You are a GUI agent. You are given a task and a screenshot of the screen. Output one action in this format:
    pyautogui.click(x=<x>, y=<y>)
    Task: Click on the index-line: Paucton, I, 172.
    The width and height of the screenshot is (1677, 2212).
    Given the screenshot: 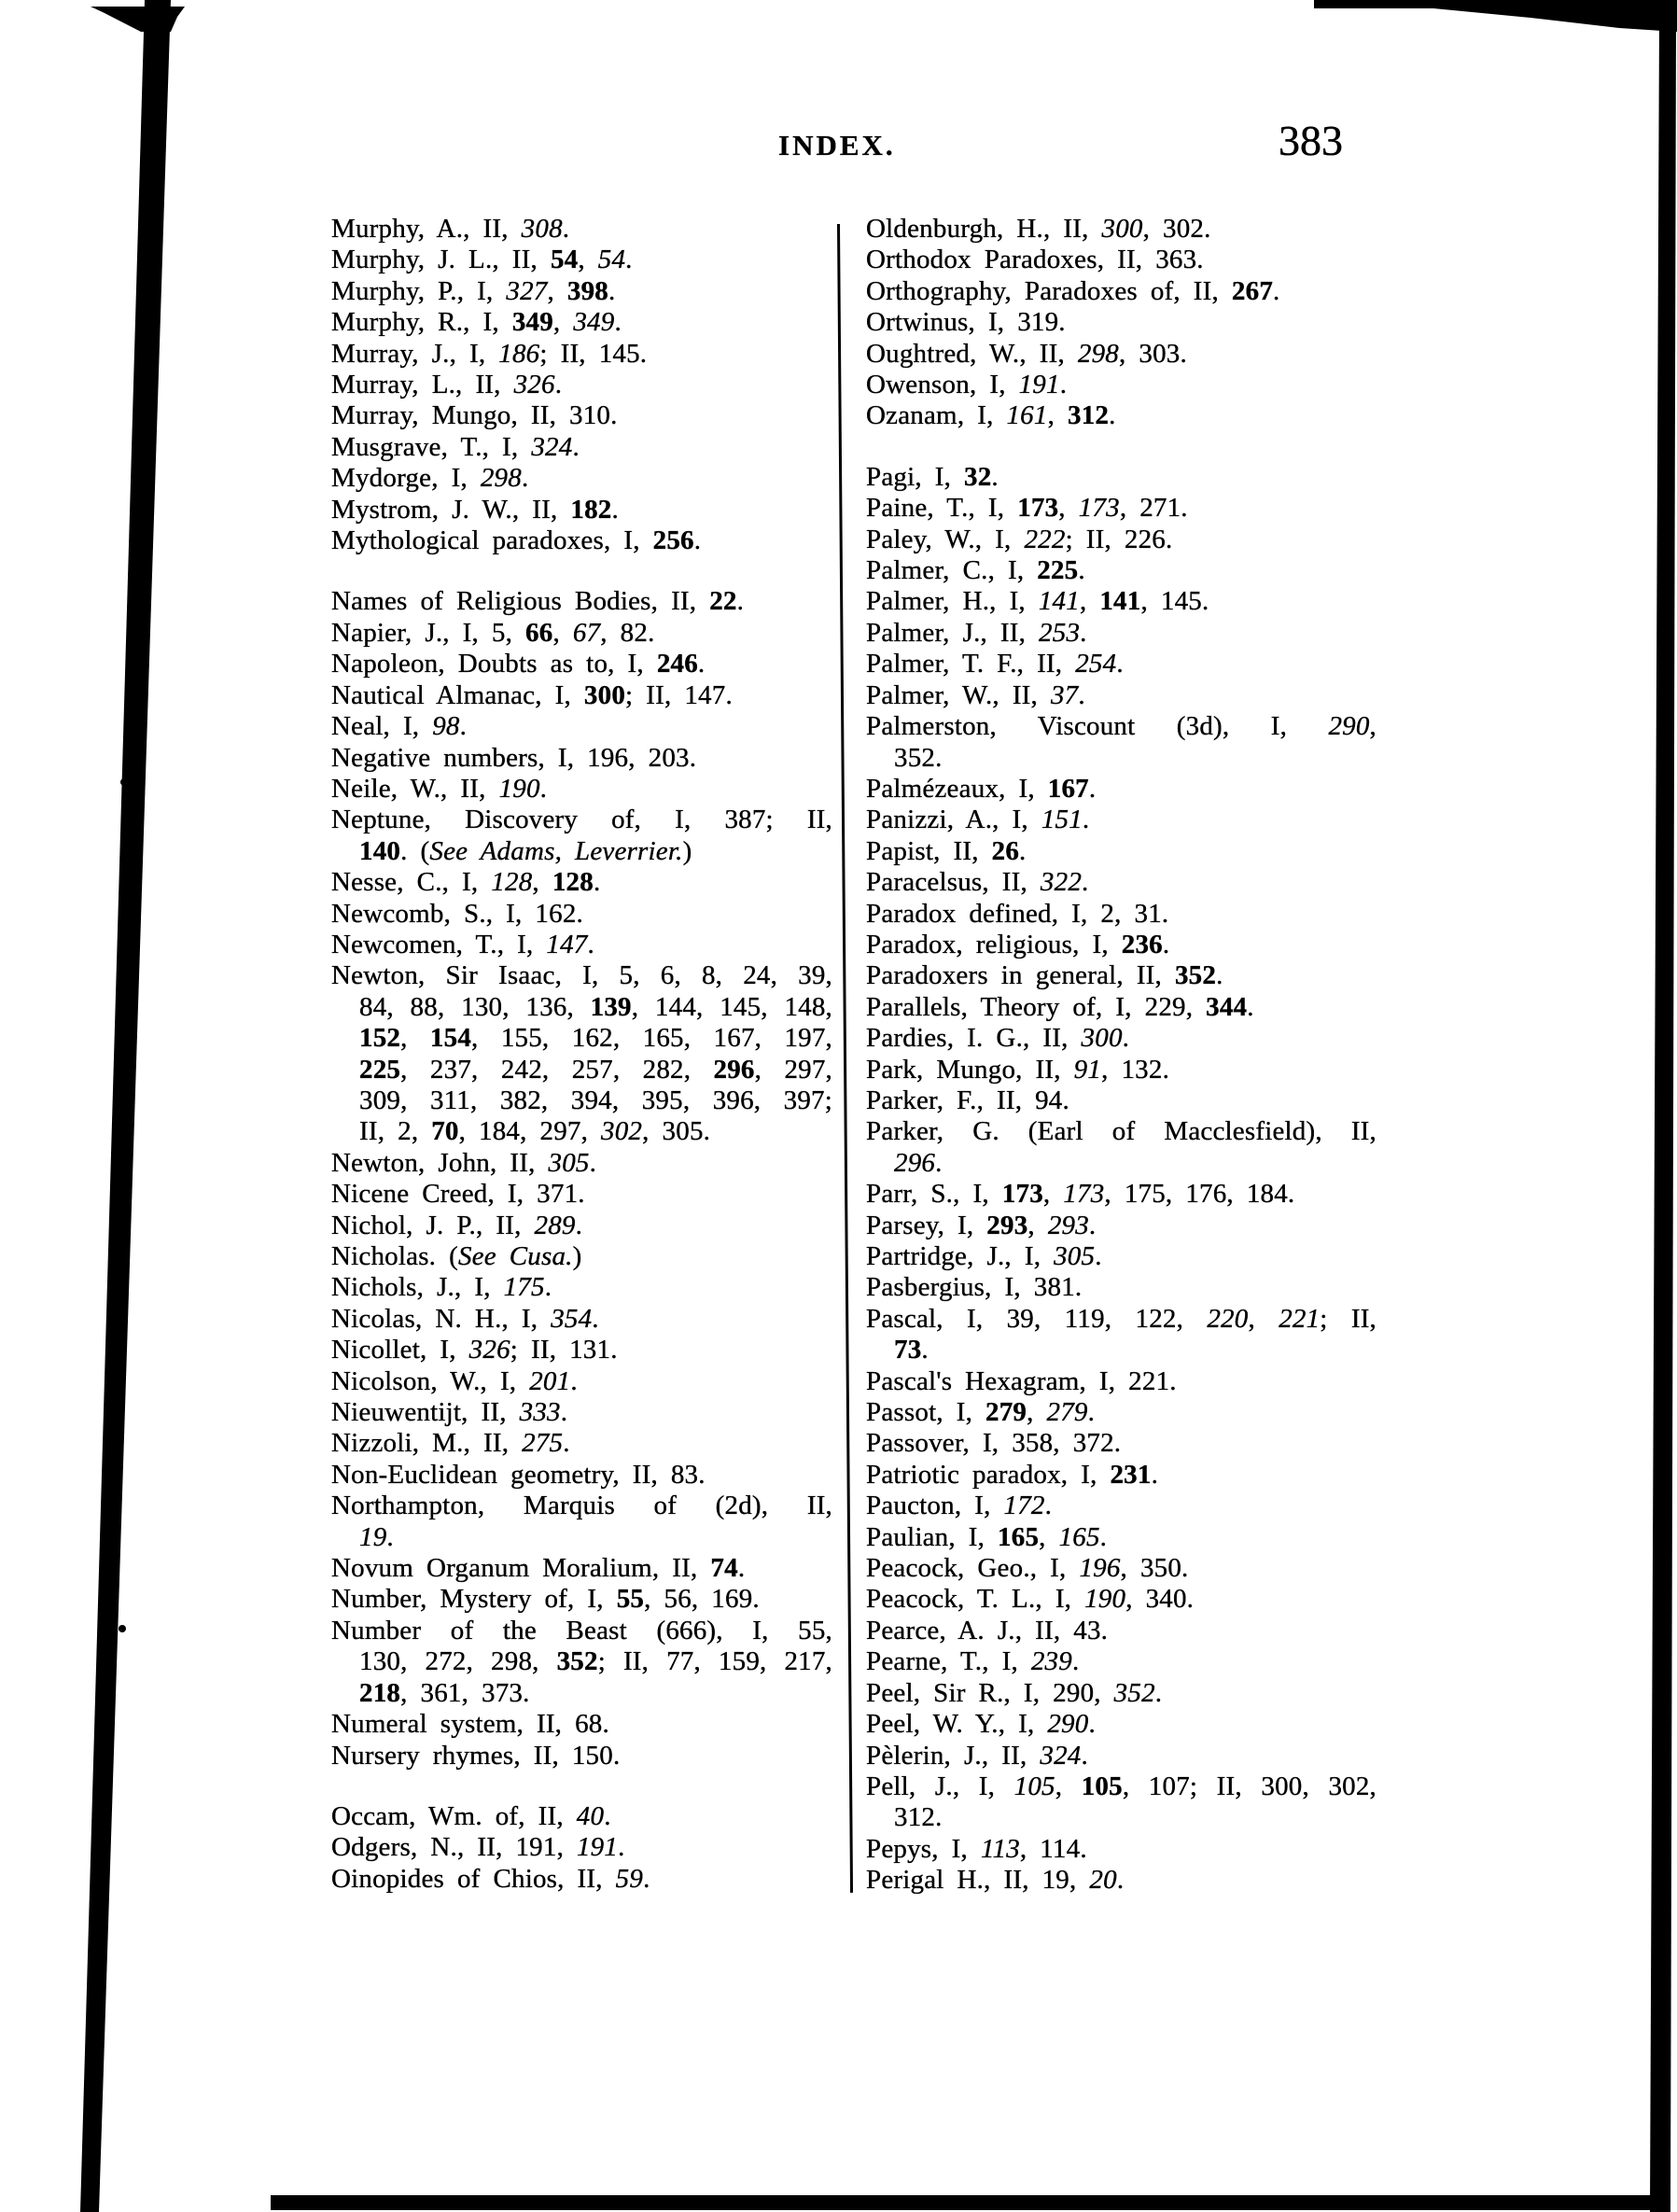 What is the action you would take?
    pyautogui.click(x=960, y=1506)
    